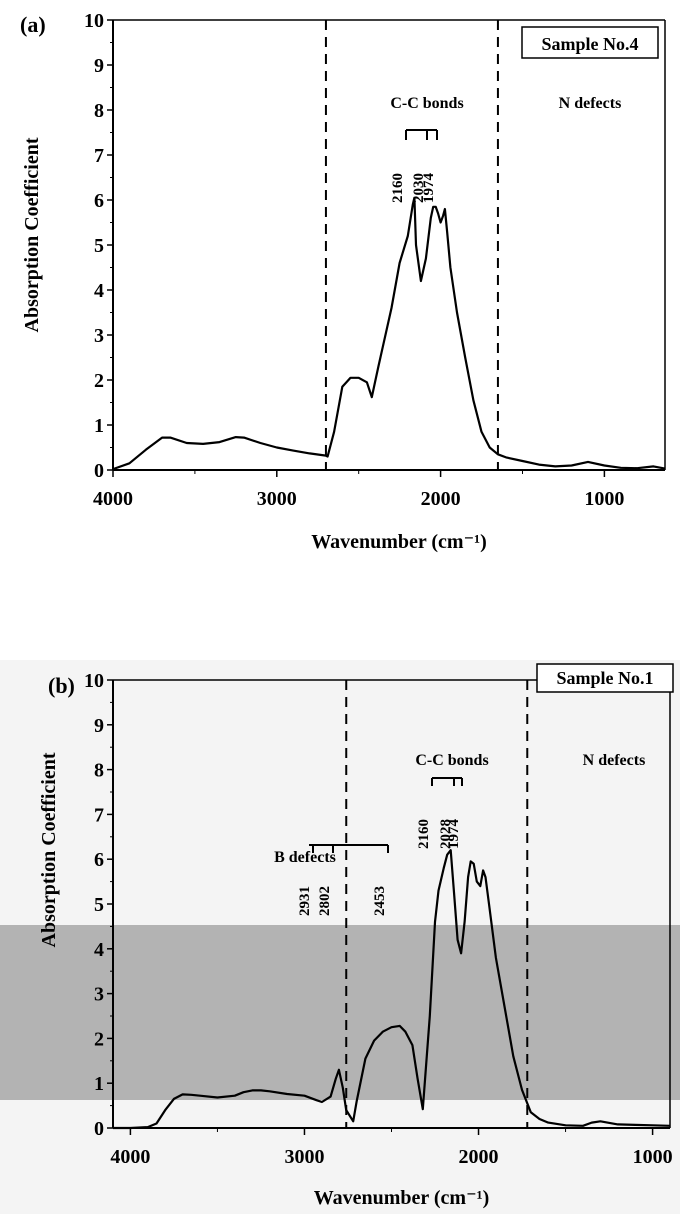 This screenshot has width=680, height=1214. I want to click on legend-label: Sample No.1, so click(604, 678).